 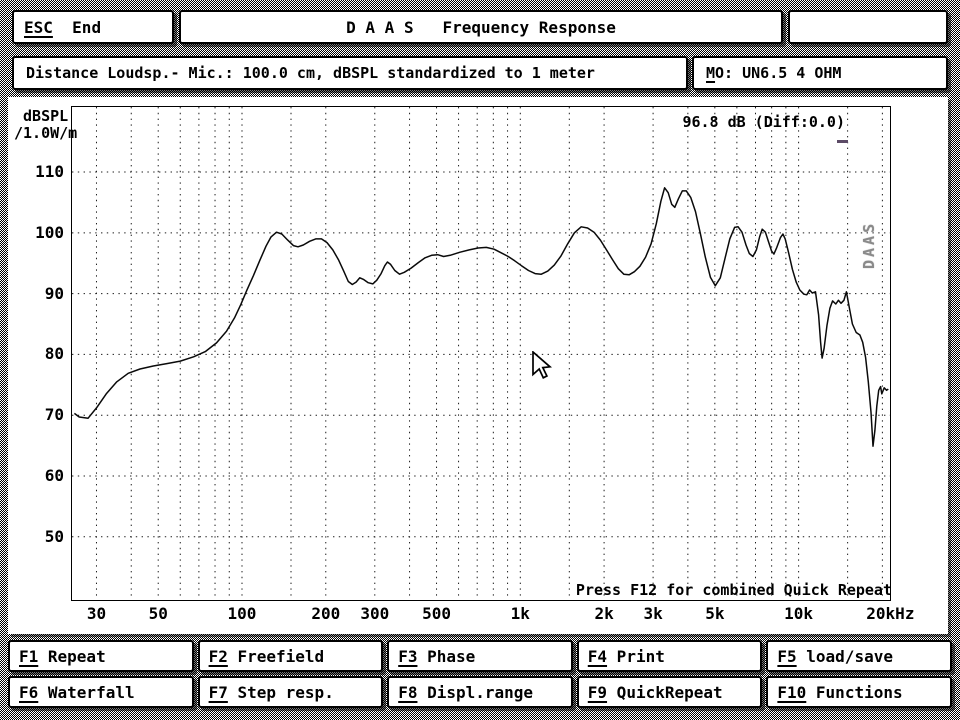 What do you see at coordinates (446, 656) in the screenshot?
I see `fkey-action-label: Phase` at bounding box center [446, 656].